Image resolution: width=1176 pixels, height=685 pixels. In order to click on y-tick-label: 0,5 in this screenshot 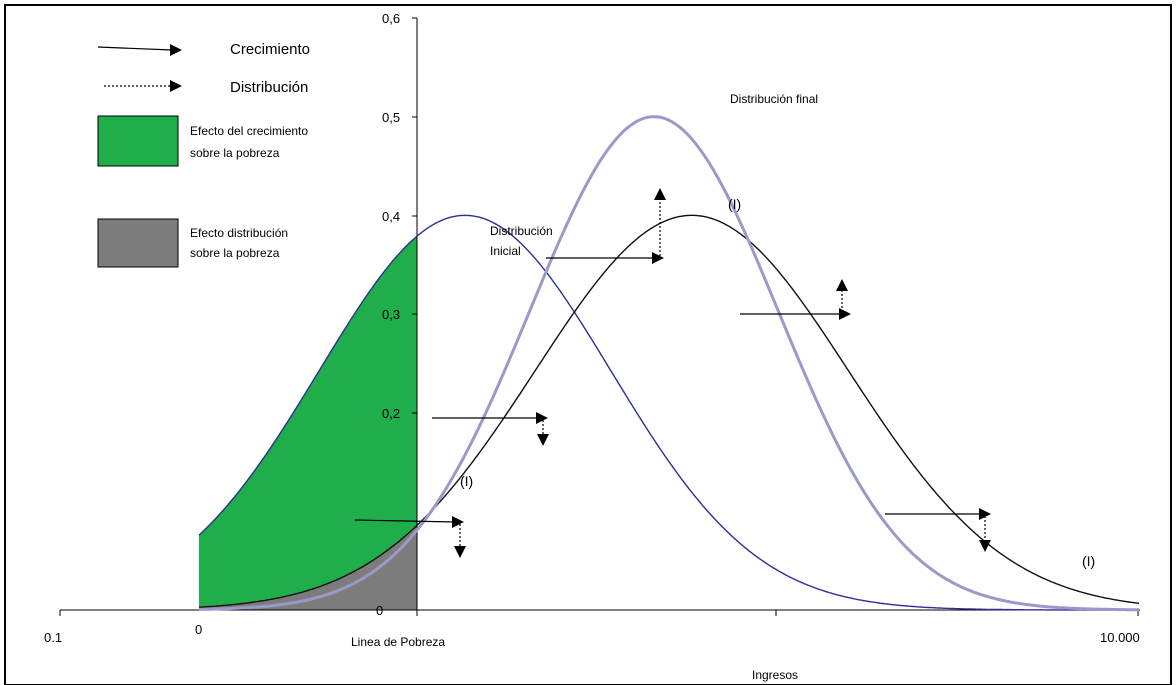, I will do `click(391, 117)`.